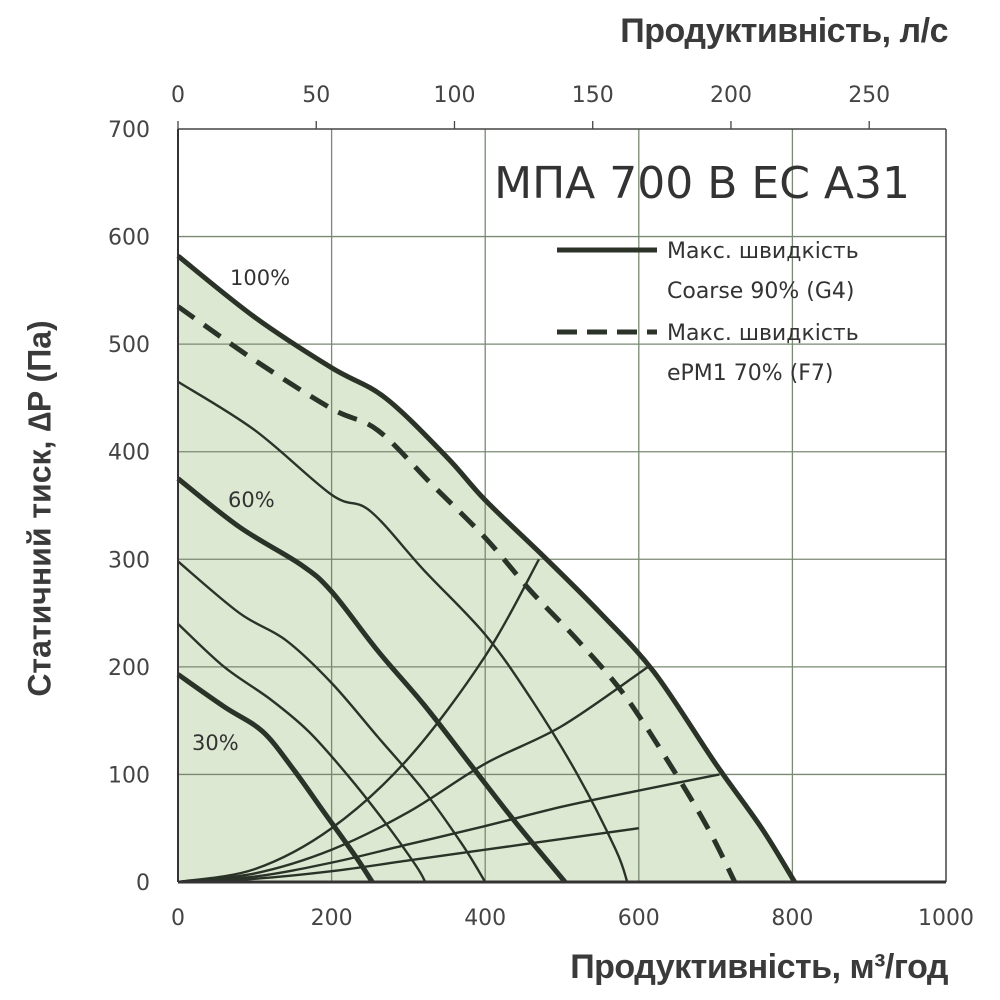 This screenshot has height=1000, width=1000. Describe the element at coordinates (129, 130) in the screenshot. I see `svg-text: 700` at that location.